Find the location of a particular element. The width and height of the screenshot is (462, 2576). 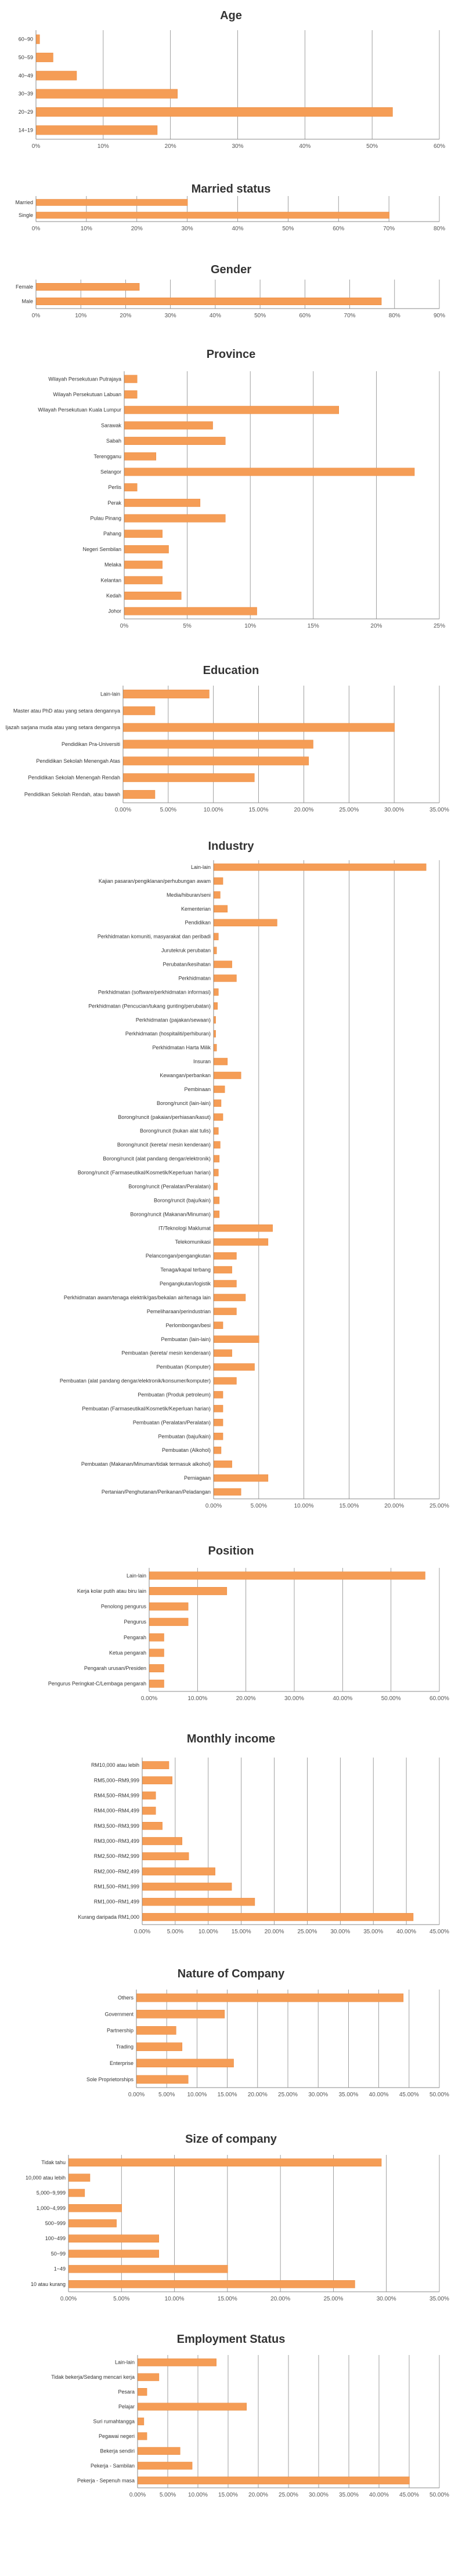

chart-title: Age is located at coordinates (231, 16).